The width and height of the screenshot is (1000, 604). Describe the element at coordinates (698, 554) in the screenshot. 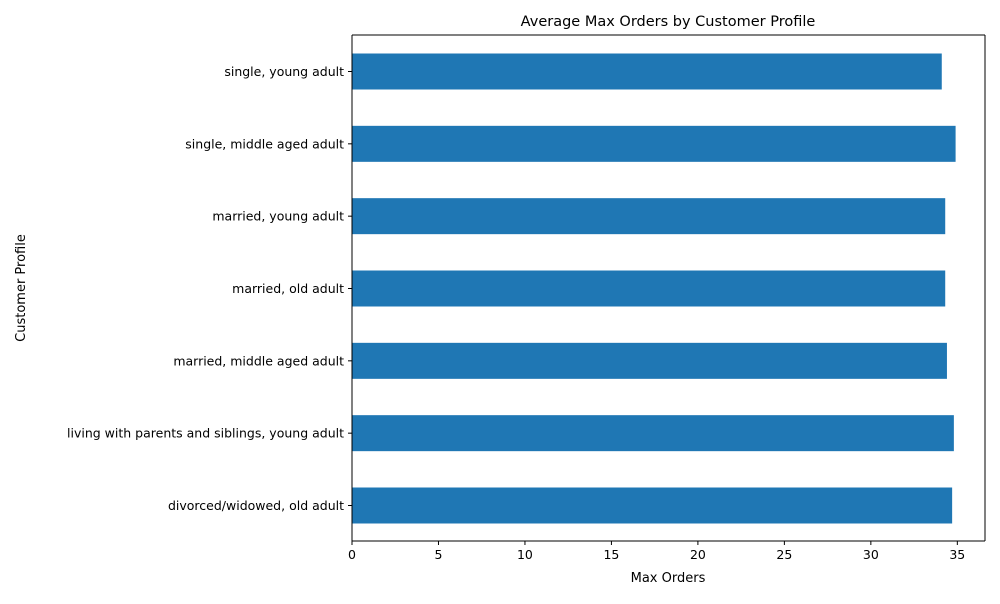

I see `x-tick-label: 20` at that location.